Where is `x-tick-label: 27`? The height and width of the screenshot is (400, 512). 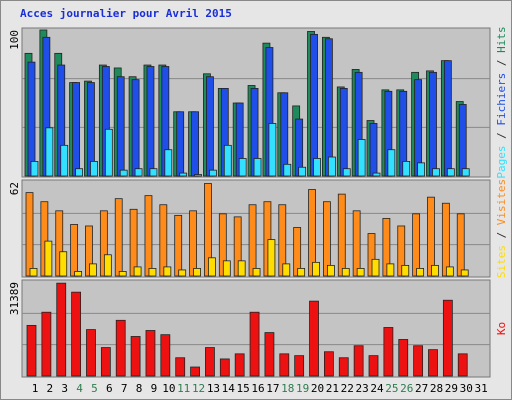 x-tick-label: 27 is located at coordinates (421, 388).